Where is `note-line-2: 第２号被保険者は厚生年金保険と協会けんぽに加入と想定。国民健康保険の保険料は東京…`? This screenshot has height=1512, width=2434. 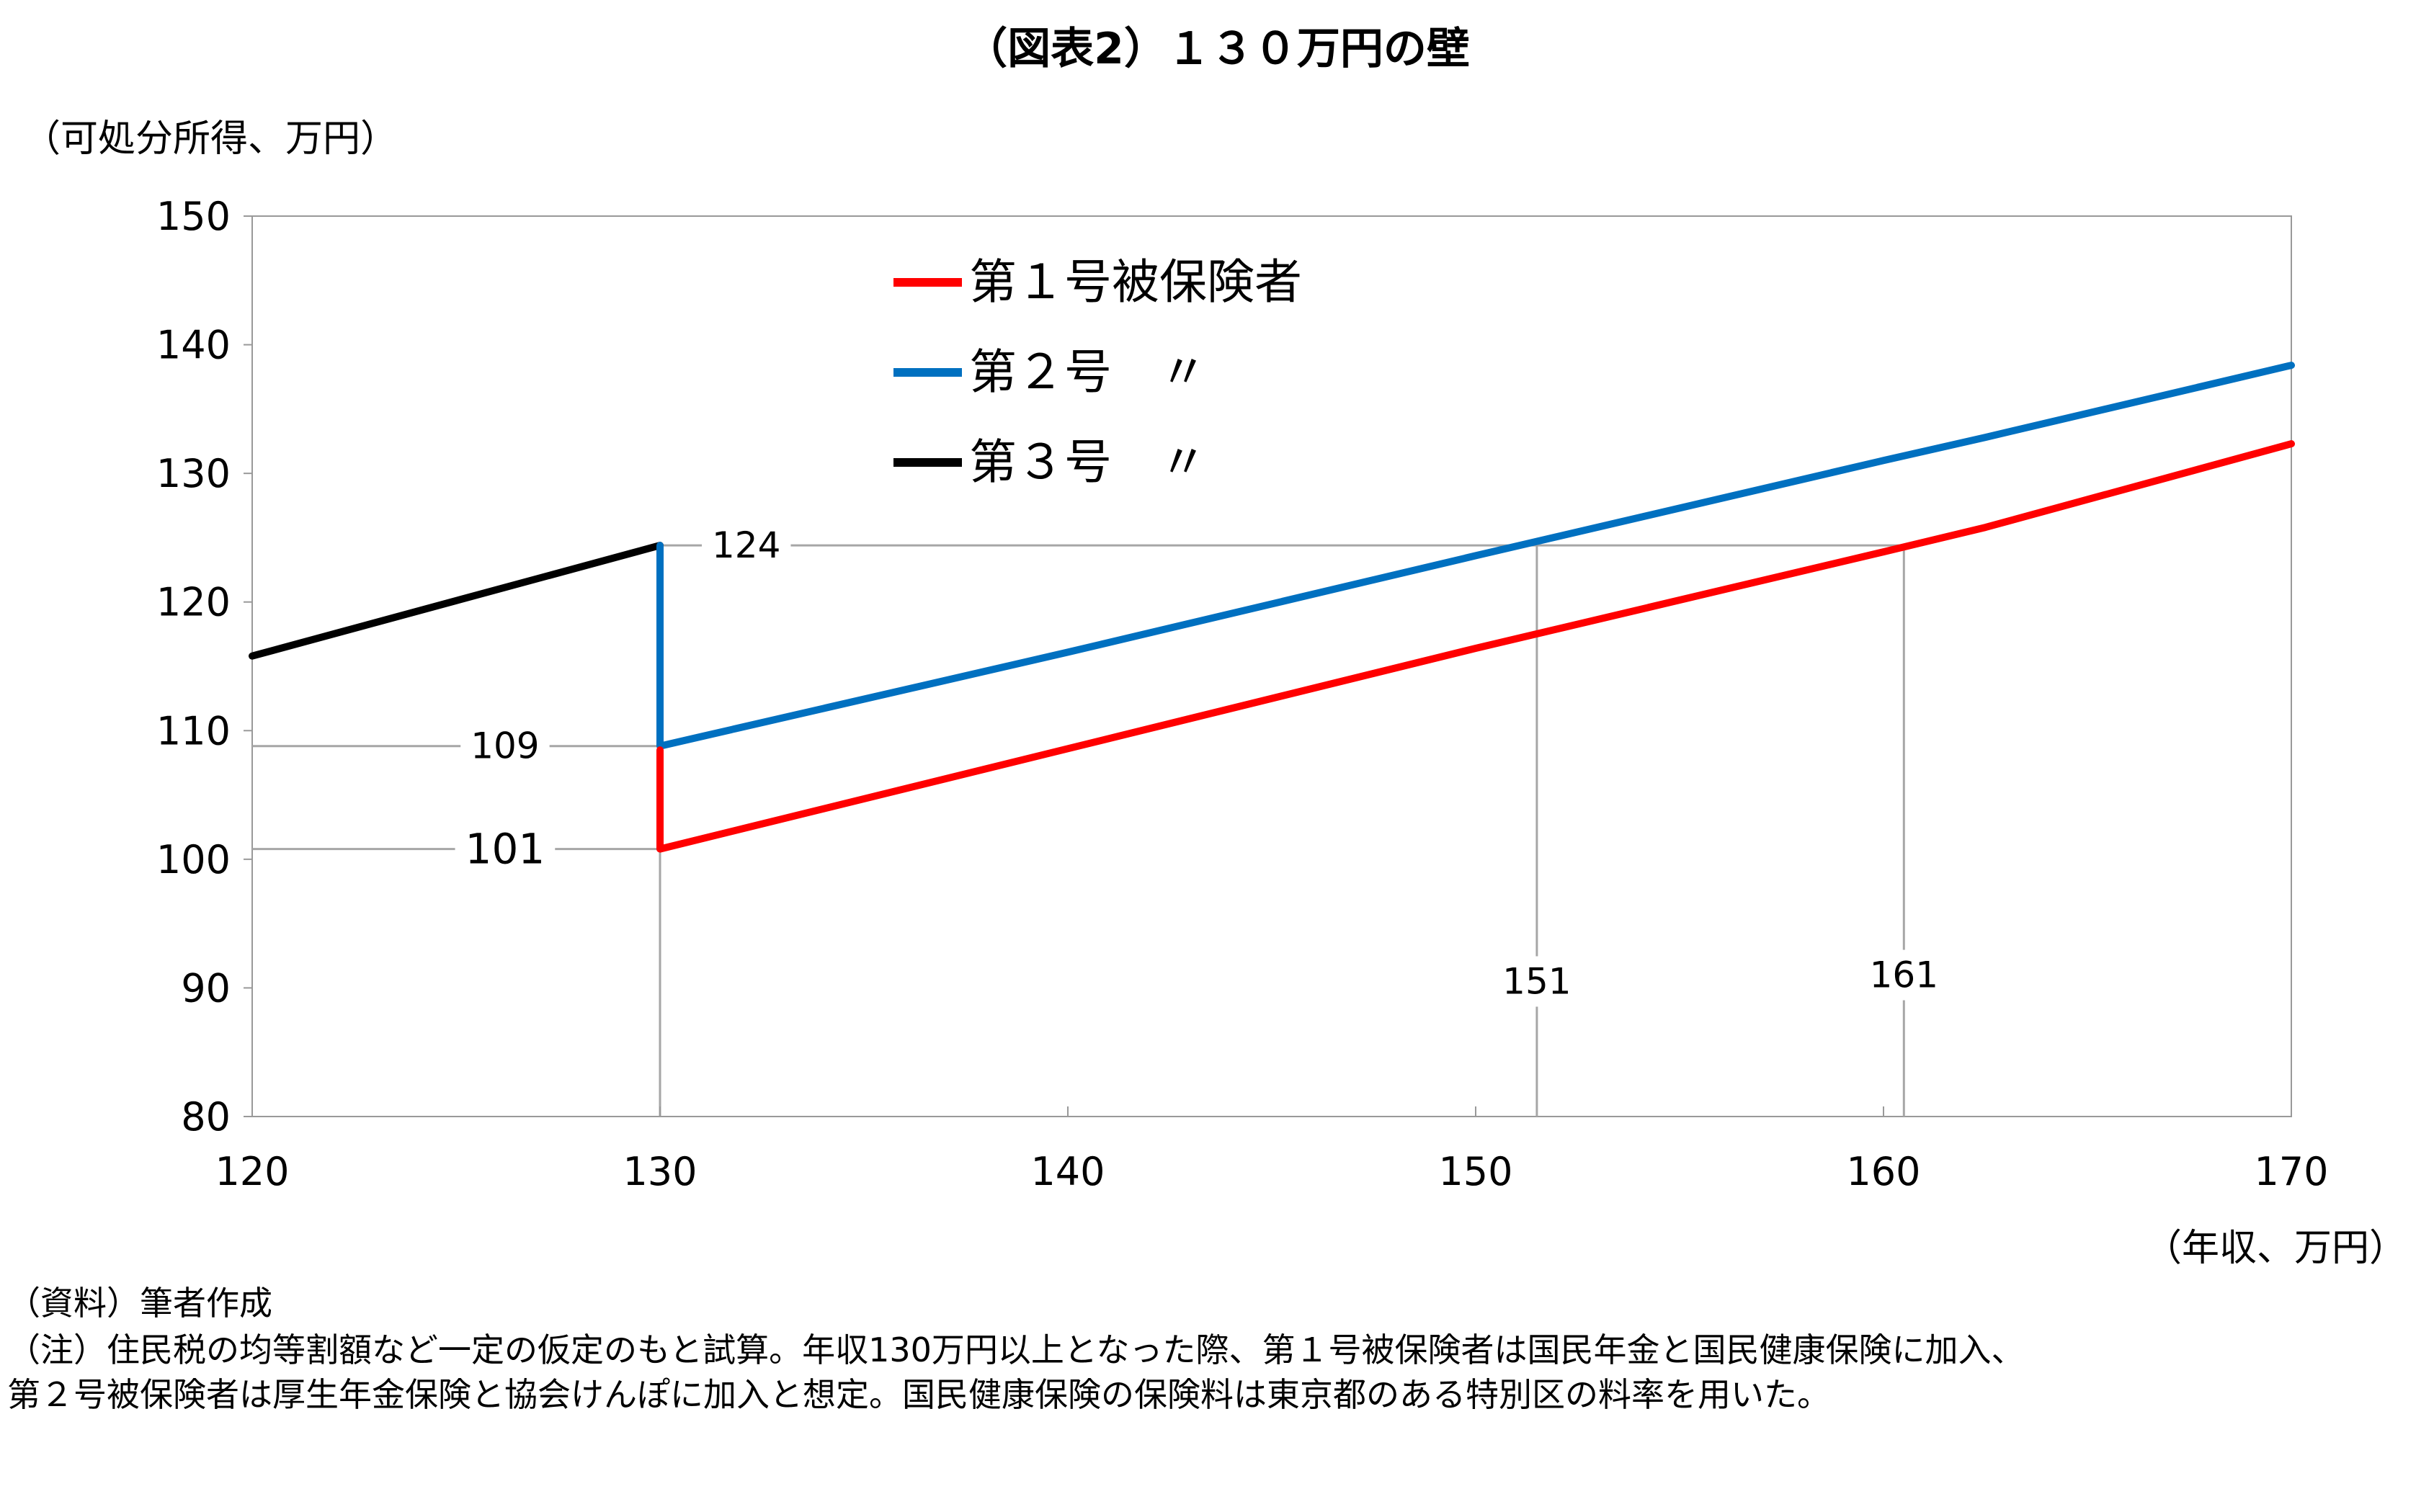 note-line-2: 第２号被保険者は厚生年金保険と協会けんぽに加入と想定。国民健康保険の保険料は東京… is located at coordinates (918, 1394).